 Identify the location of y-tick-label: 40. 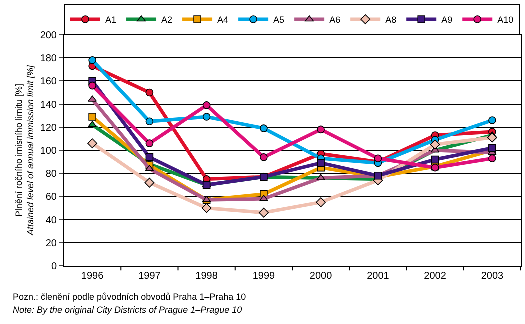
(52, 220).